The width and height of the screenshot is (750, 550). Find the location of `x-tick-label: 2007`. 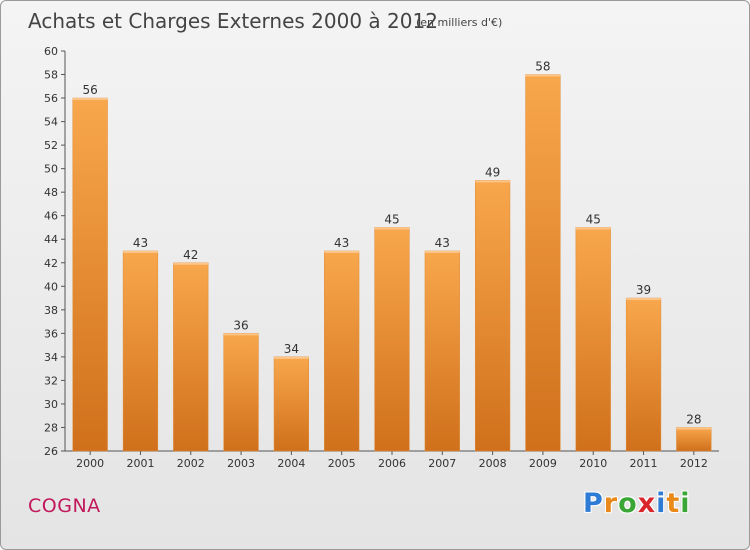

x-tick-label: 2007 is located at coordinates (442, 463).